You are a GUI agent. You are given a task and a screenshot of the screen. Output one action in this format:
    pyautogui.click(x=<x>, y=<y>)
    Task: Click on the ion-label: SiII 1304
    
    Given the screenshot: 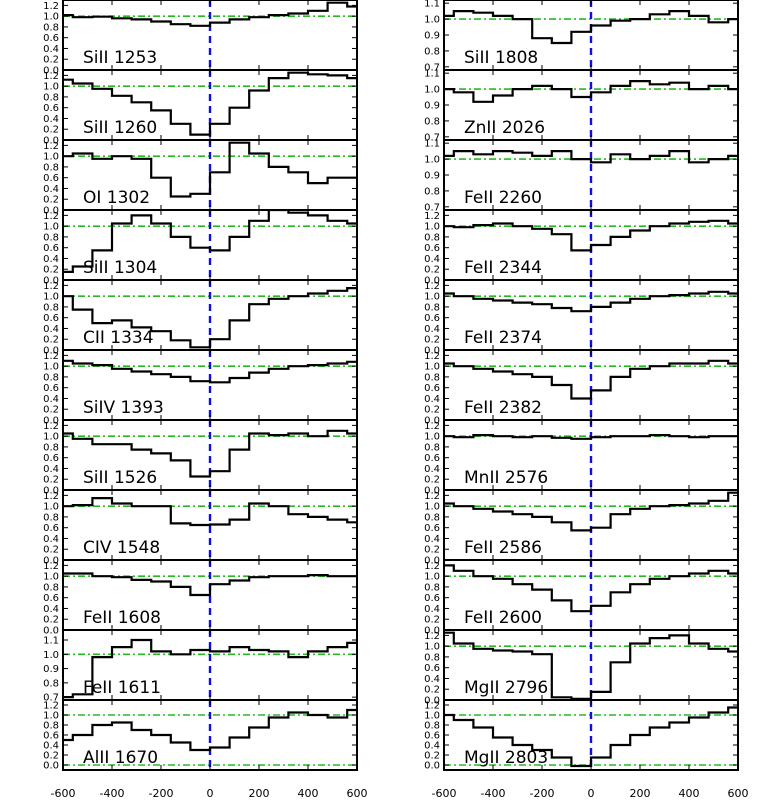 What is the action you would take?
    pyautogui.click(x=120, y=268)
    